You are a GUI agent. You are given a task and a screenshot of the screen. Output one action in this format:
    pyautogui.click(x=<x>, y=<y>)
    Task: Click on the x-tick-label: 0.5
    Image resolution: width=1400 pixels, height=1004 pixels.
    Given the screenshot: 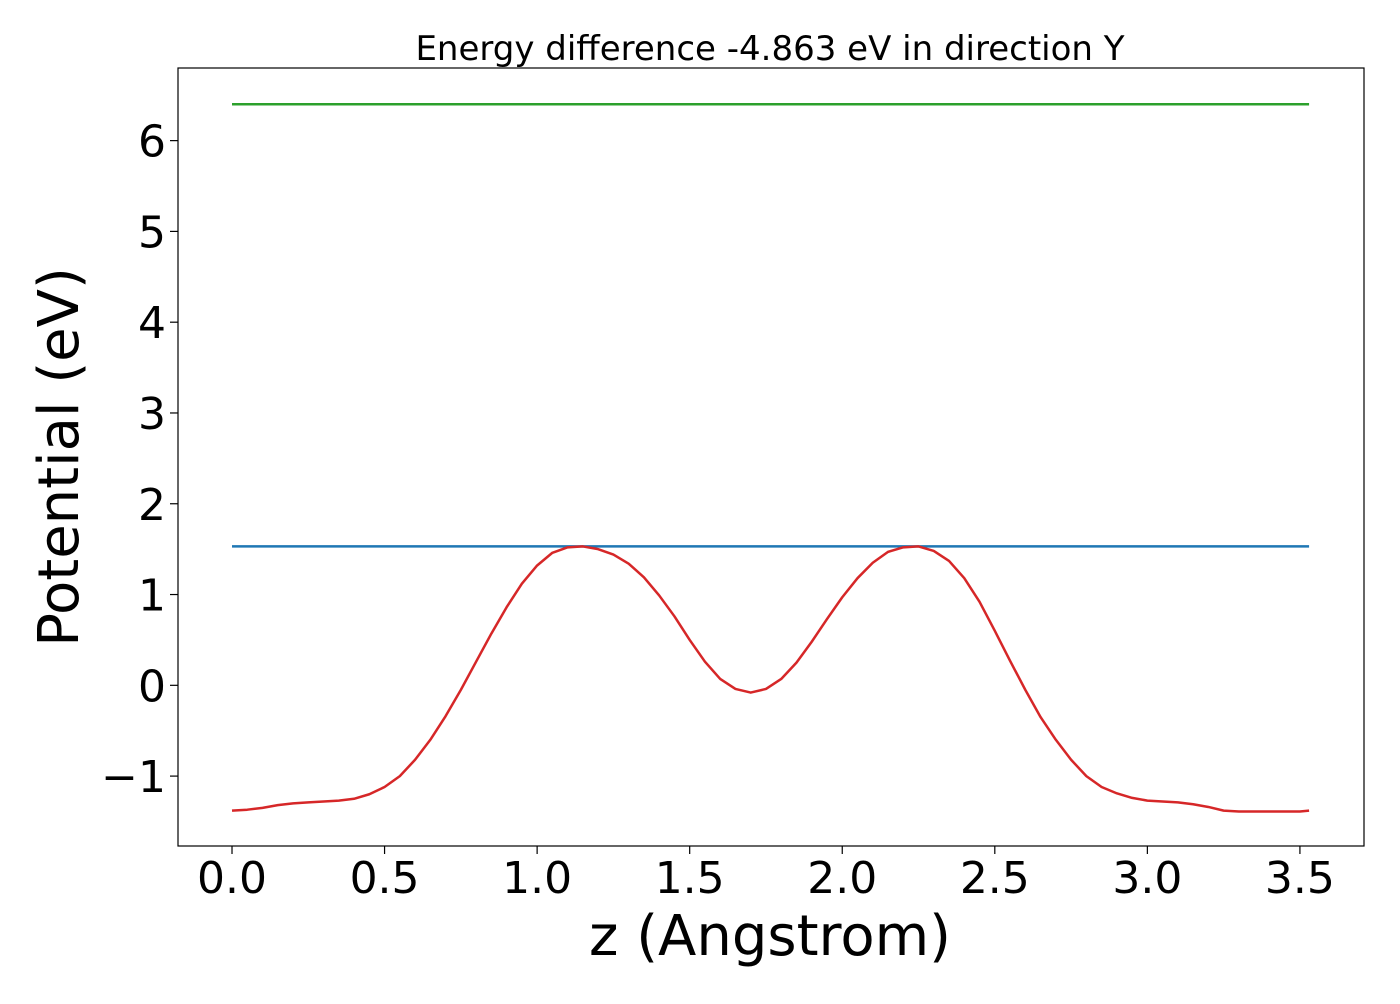 What is the action you would take?
    pyautogui.click(x=385, y=878)
    